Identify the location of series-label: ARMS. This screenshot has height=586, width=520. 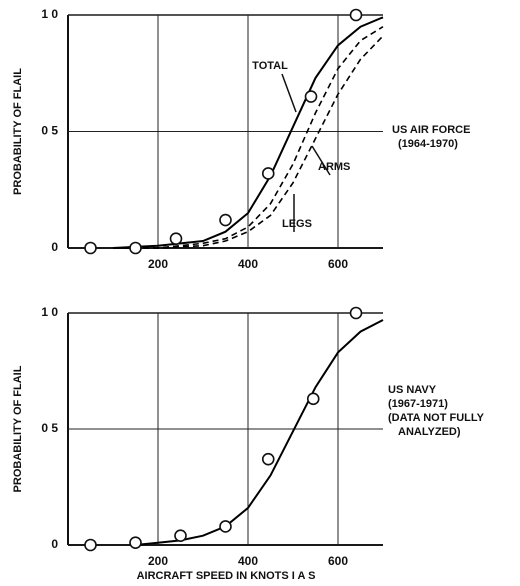
(334, 167).